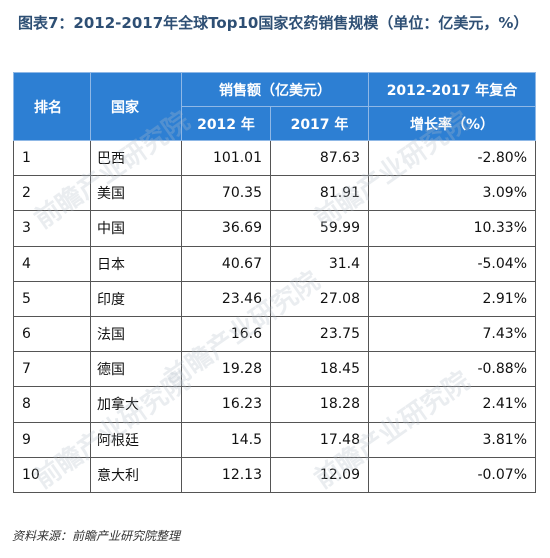 The width and height of the screenshot is (550, 558). I want to click on header-rank: 排名, so click(52, 106).